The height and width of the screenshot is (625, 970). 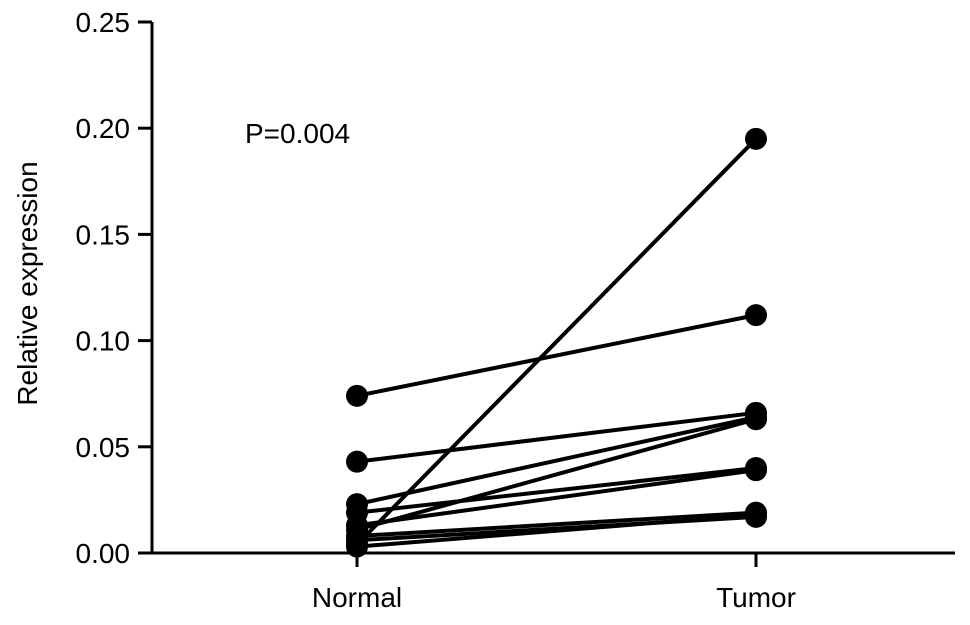 What do you see at coordinates (103, 341) in the screenshot?
I see `y-tick-label: 0.10` at bounding box center [103, 341].